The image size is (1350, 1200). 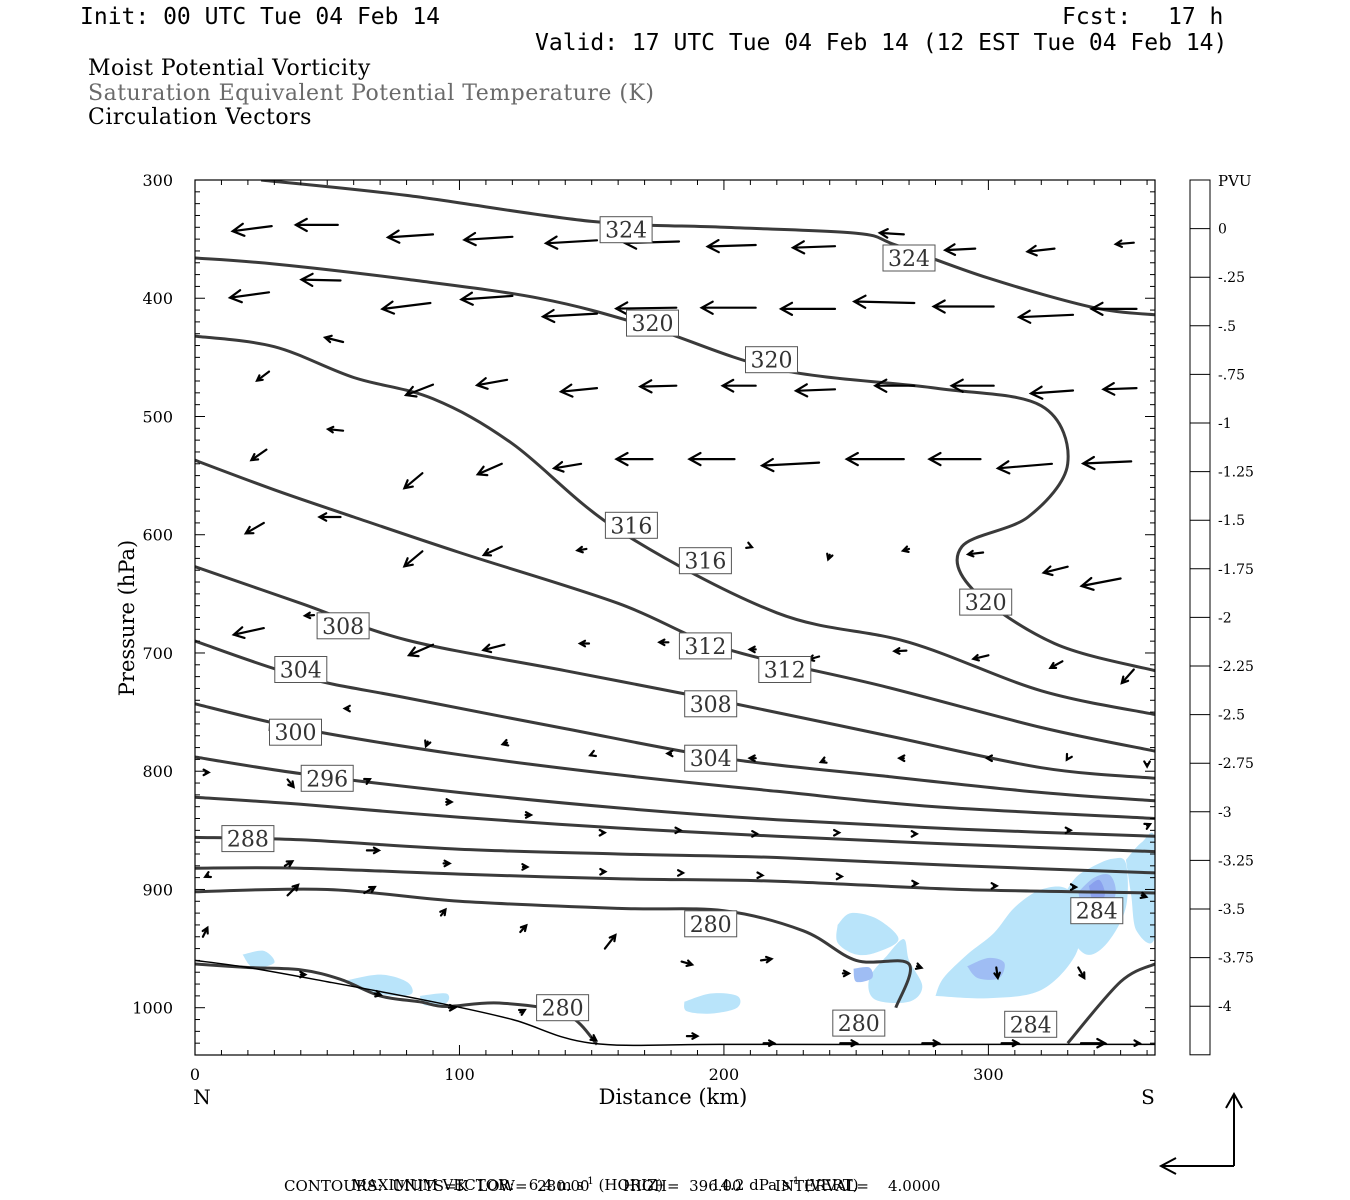 I want to click on y-tick-label: 400, so click(x=157, y=298).